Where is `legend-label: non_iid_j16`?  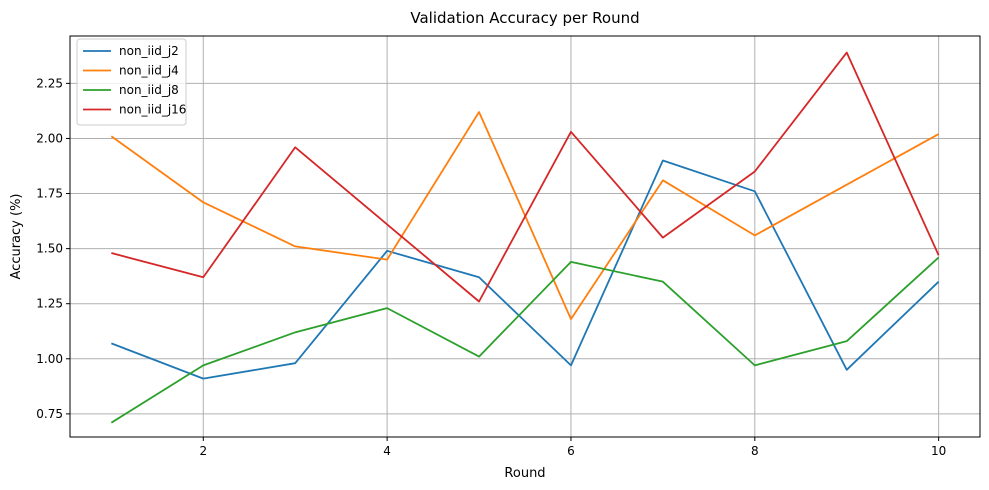 legend-label: non_iid_j16 is located at coordinates (152, 110).